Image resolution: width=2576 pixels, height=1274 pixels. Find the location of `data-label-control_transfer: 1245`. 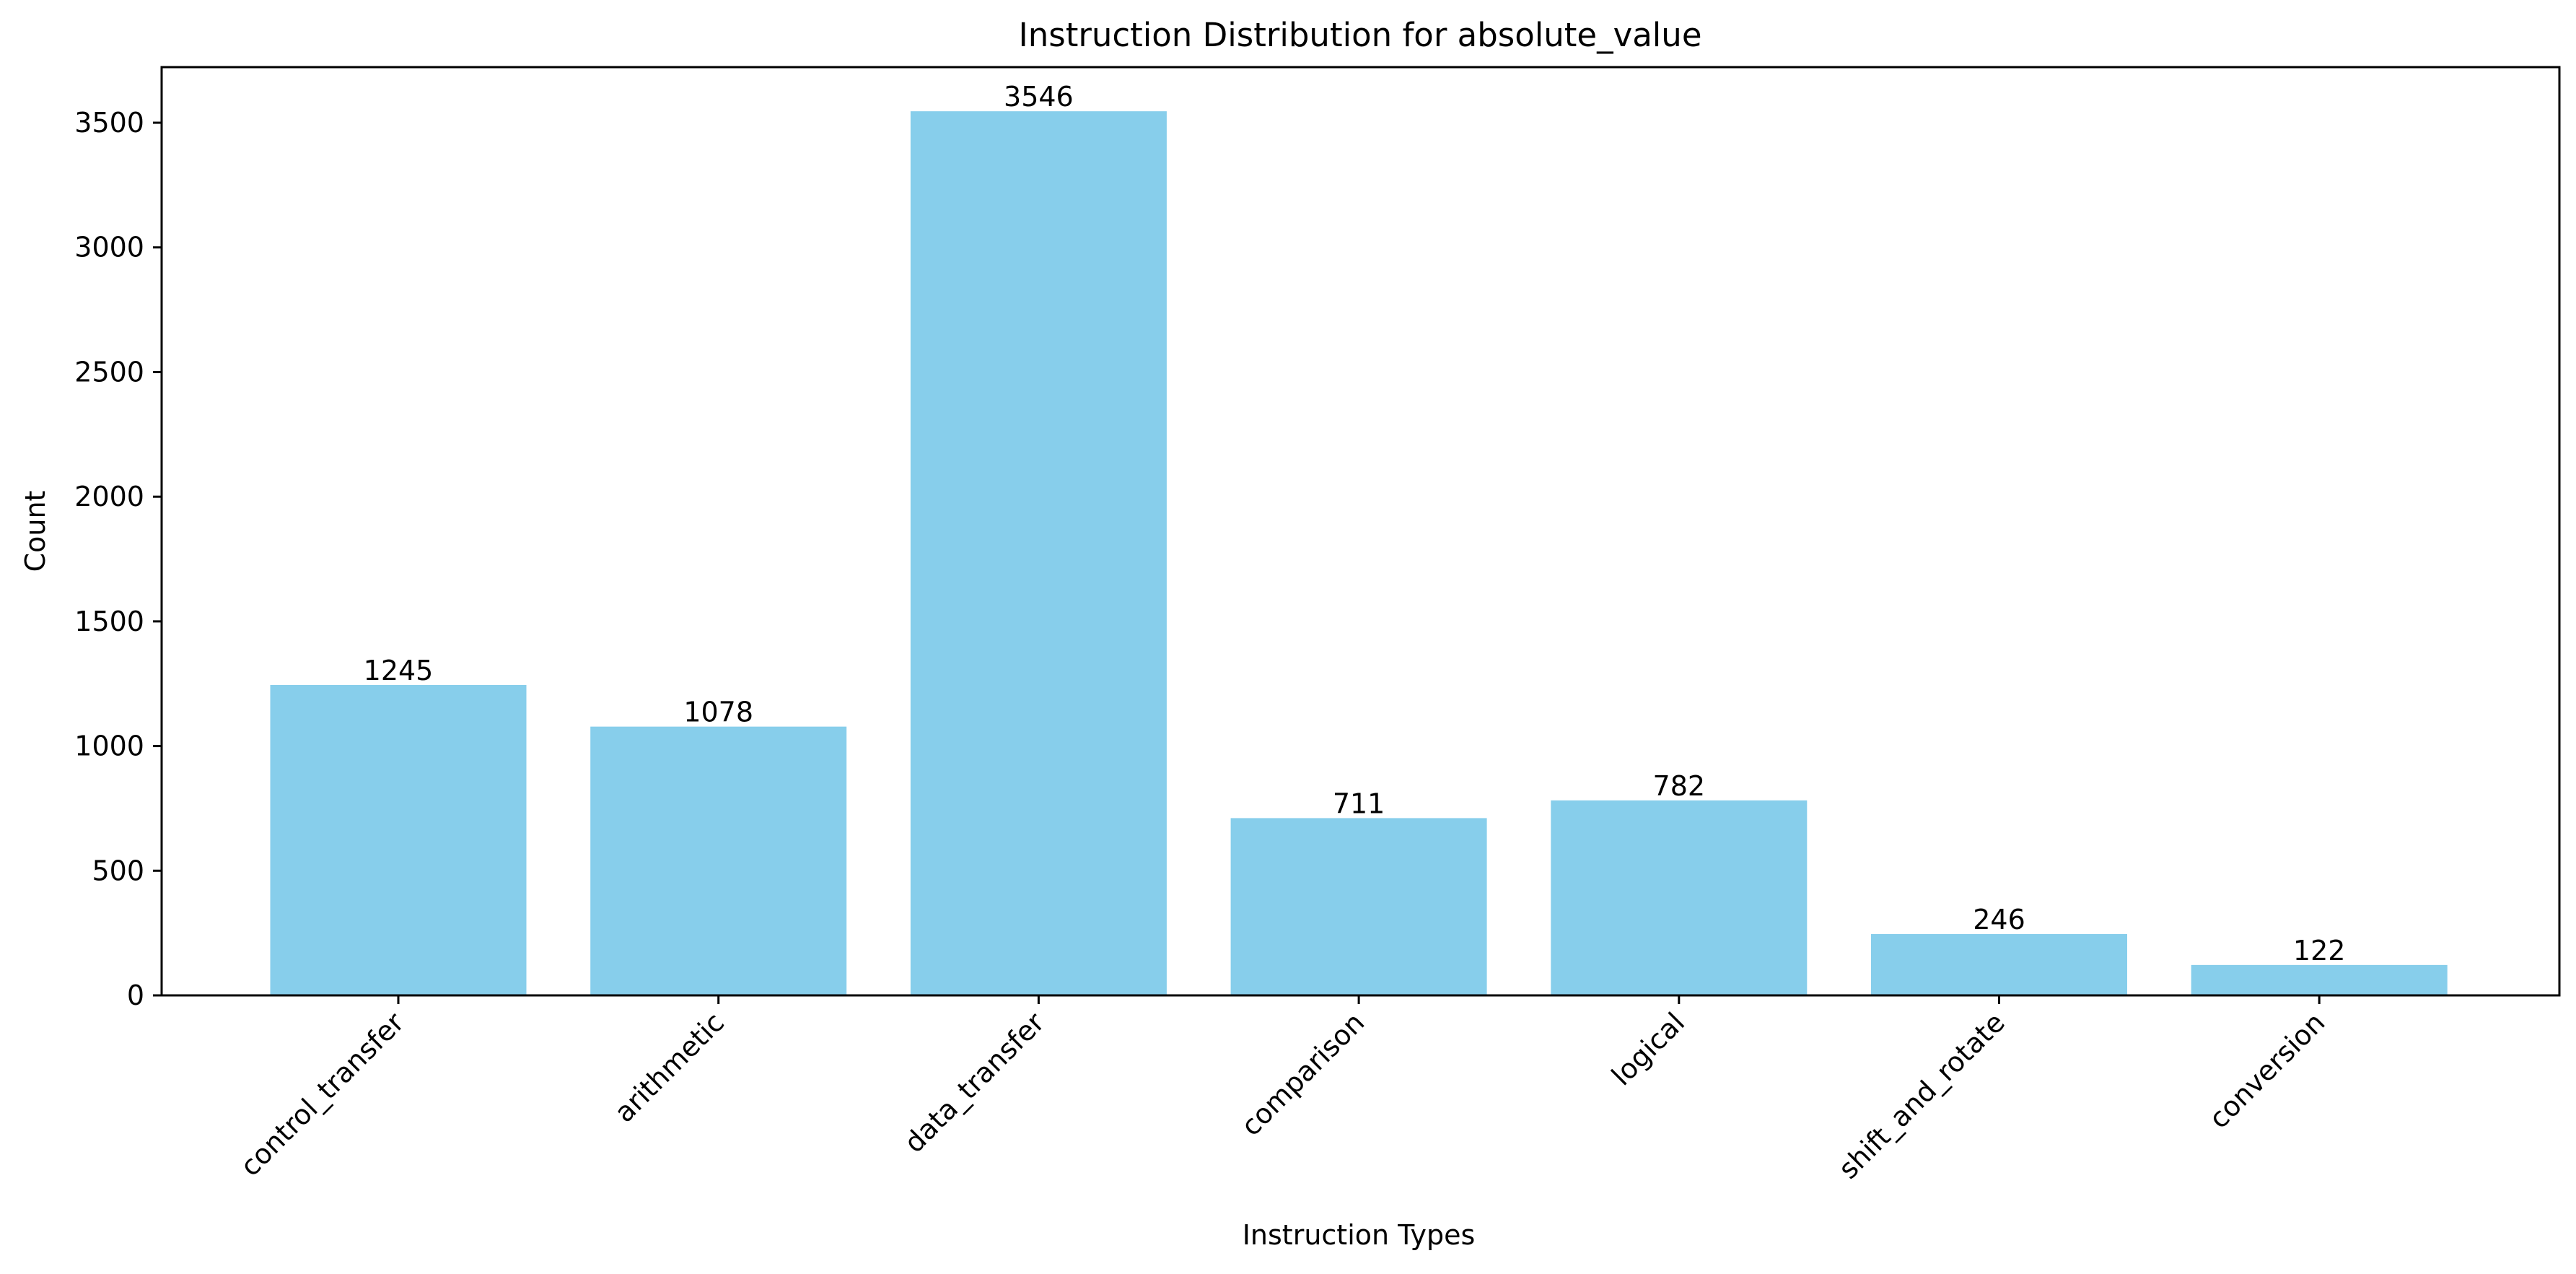

data-label-control_transfer: 1245 is located at coordinates (399, 670).